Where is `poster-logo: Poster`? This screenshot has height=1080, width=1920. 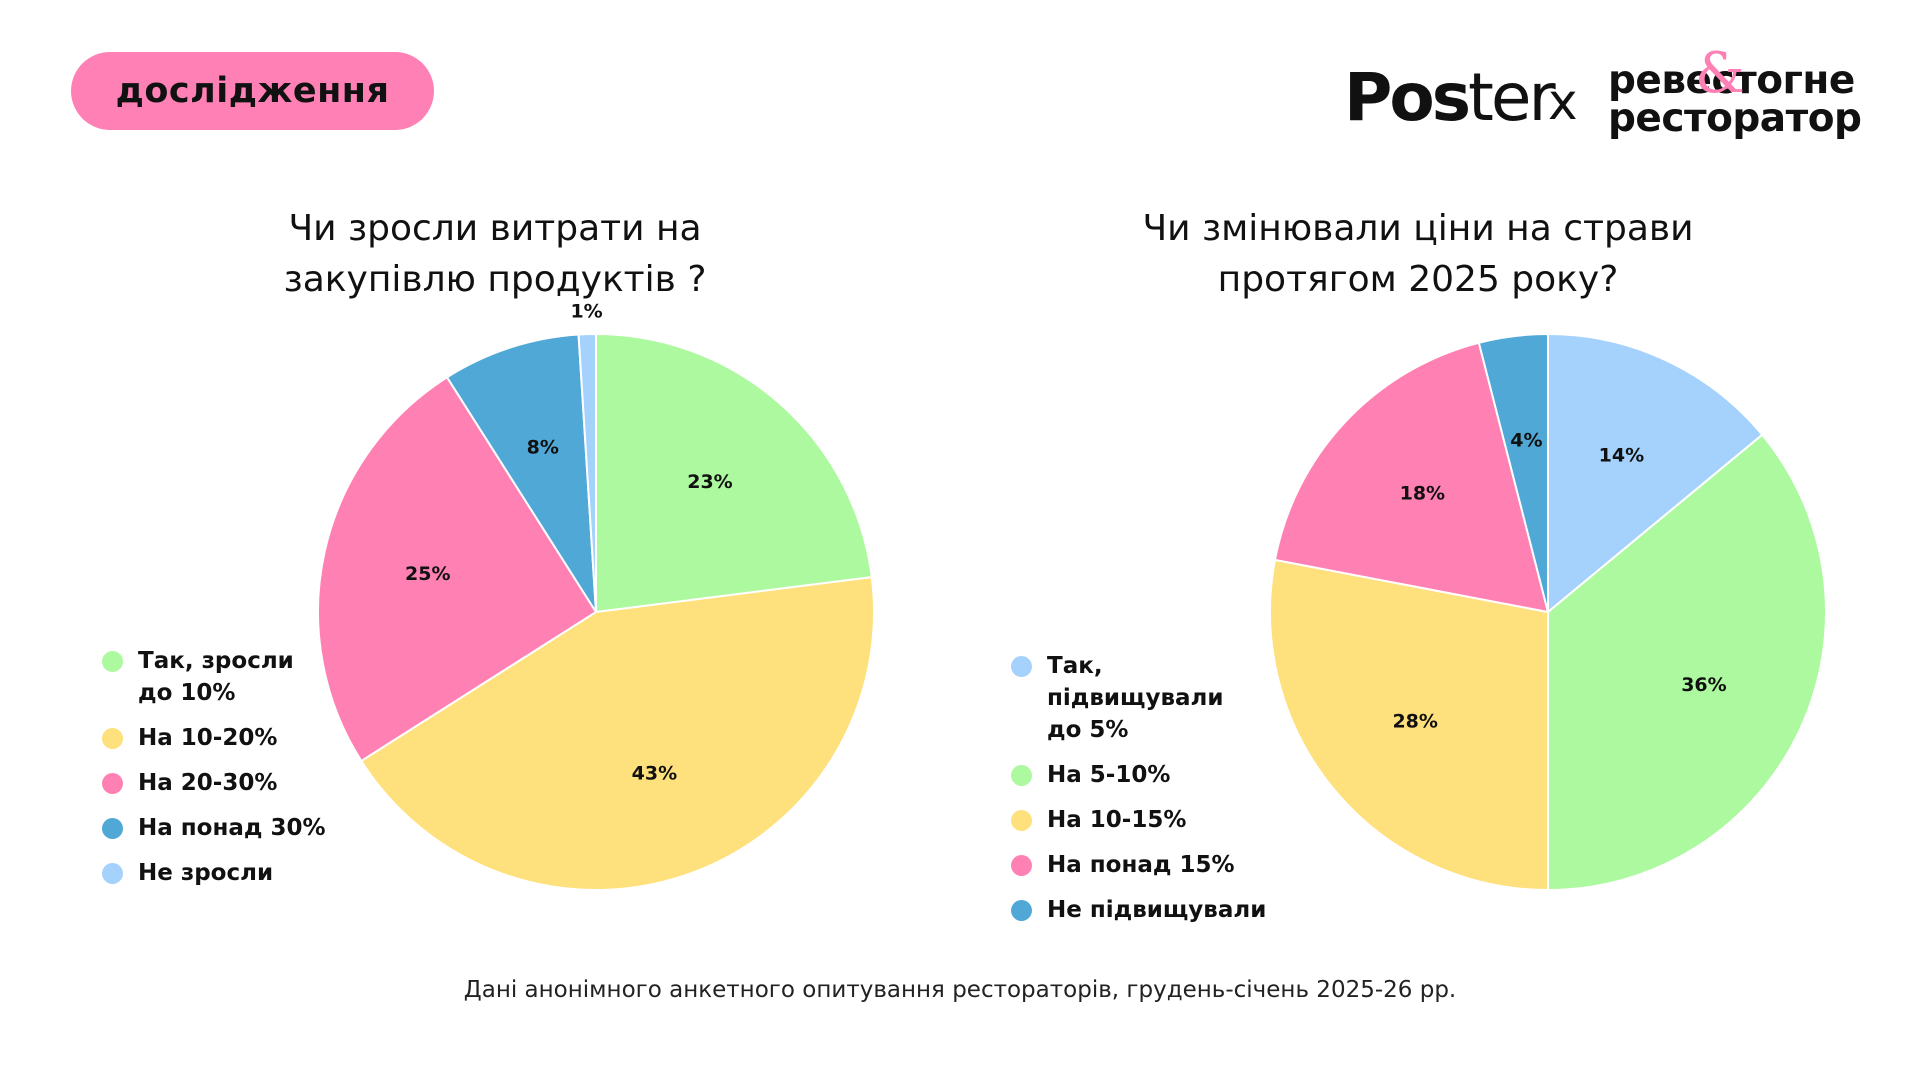 poster-logo: Poster is located at coordinates (1450, 98).